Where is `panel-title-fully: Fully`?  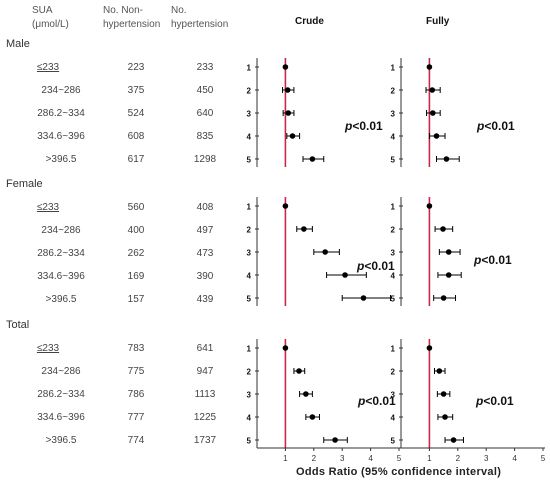
panel-title-fully: Fully is located at coordinates (438, 21).